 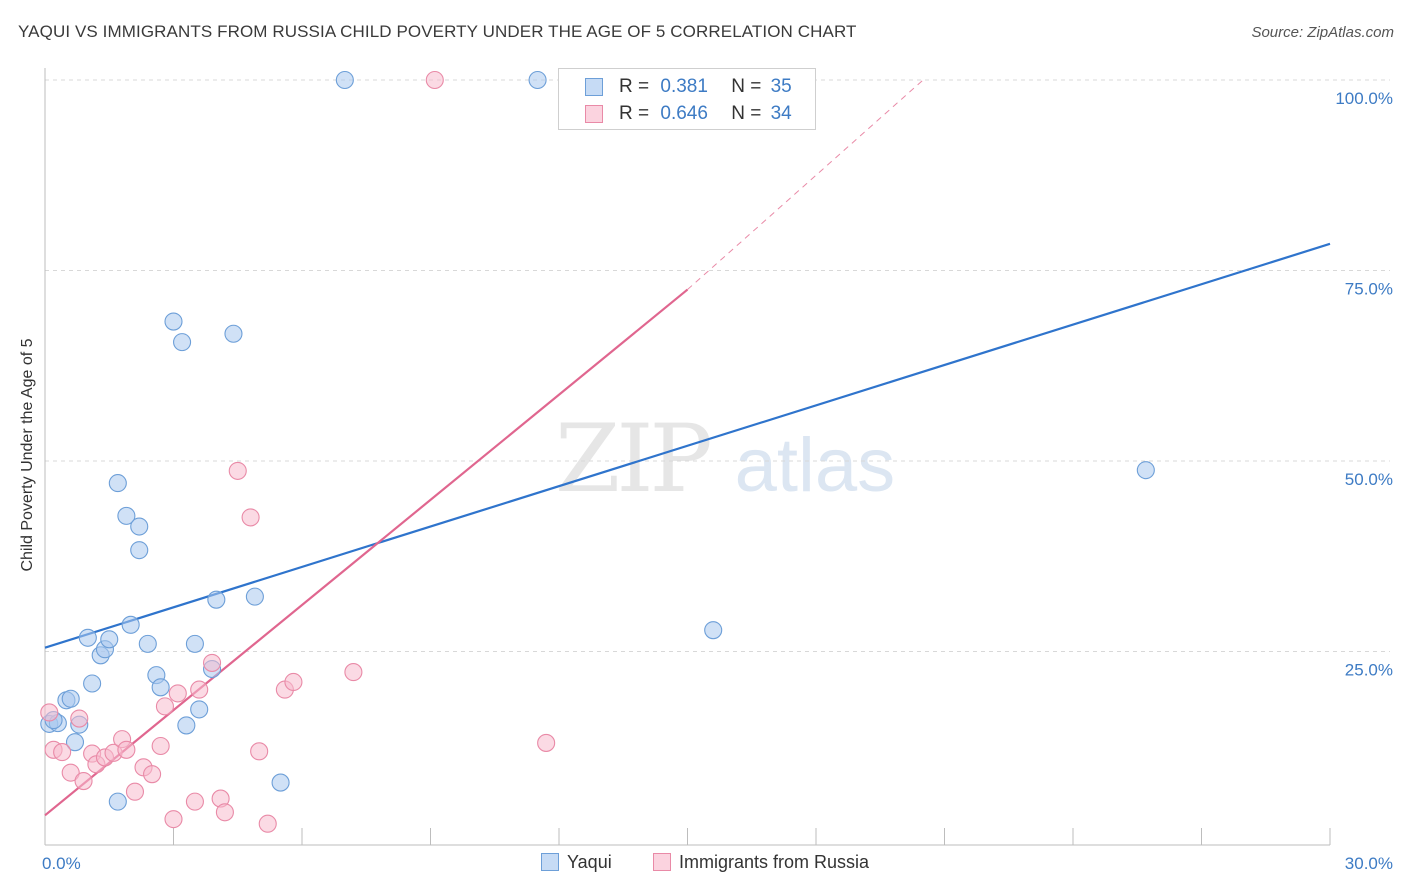 I want to click on y-tick-label: 100.0%, so click(x=1364, y=98).